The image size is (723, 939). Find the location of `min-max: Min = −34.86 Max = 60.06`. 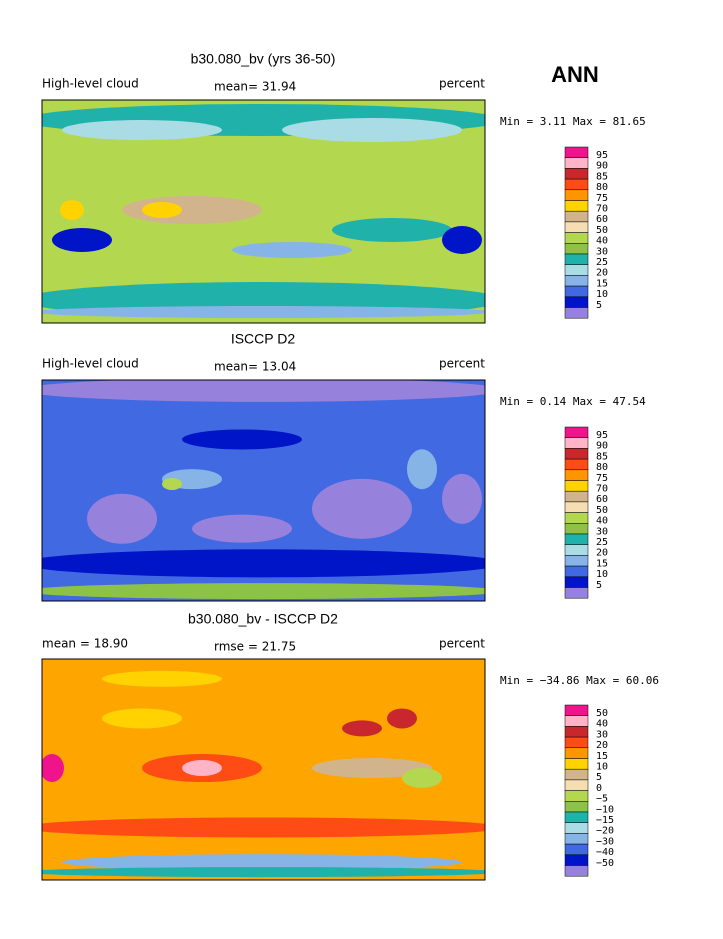

min-max: Min = −34.86 Max = 60.06 is located at coordinates (579, 680).